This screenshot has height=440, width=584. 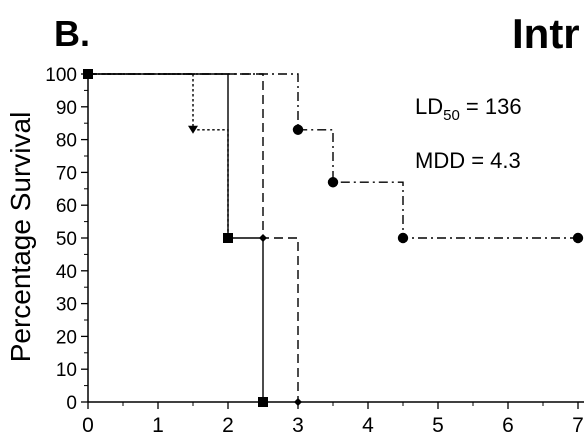 I want to click on y-ticks: 0 10 20 30 40 50 60 70 80 90 100, so click(x=66, y=239).